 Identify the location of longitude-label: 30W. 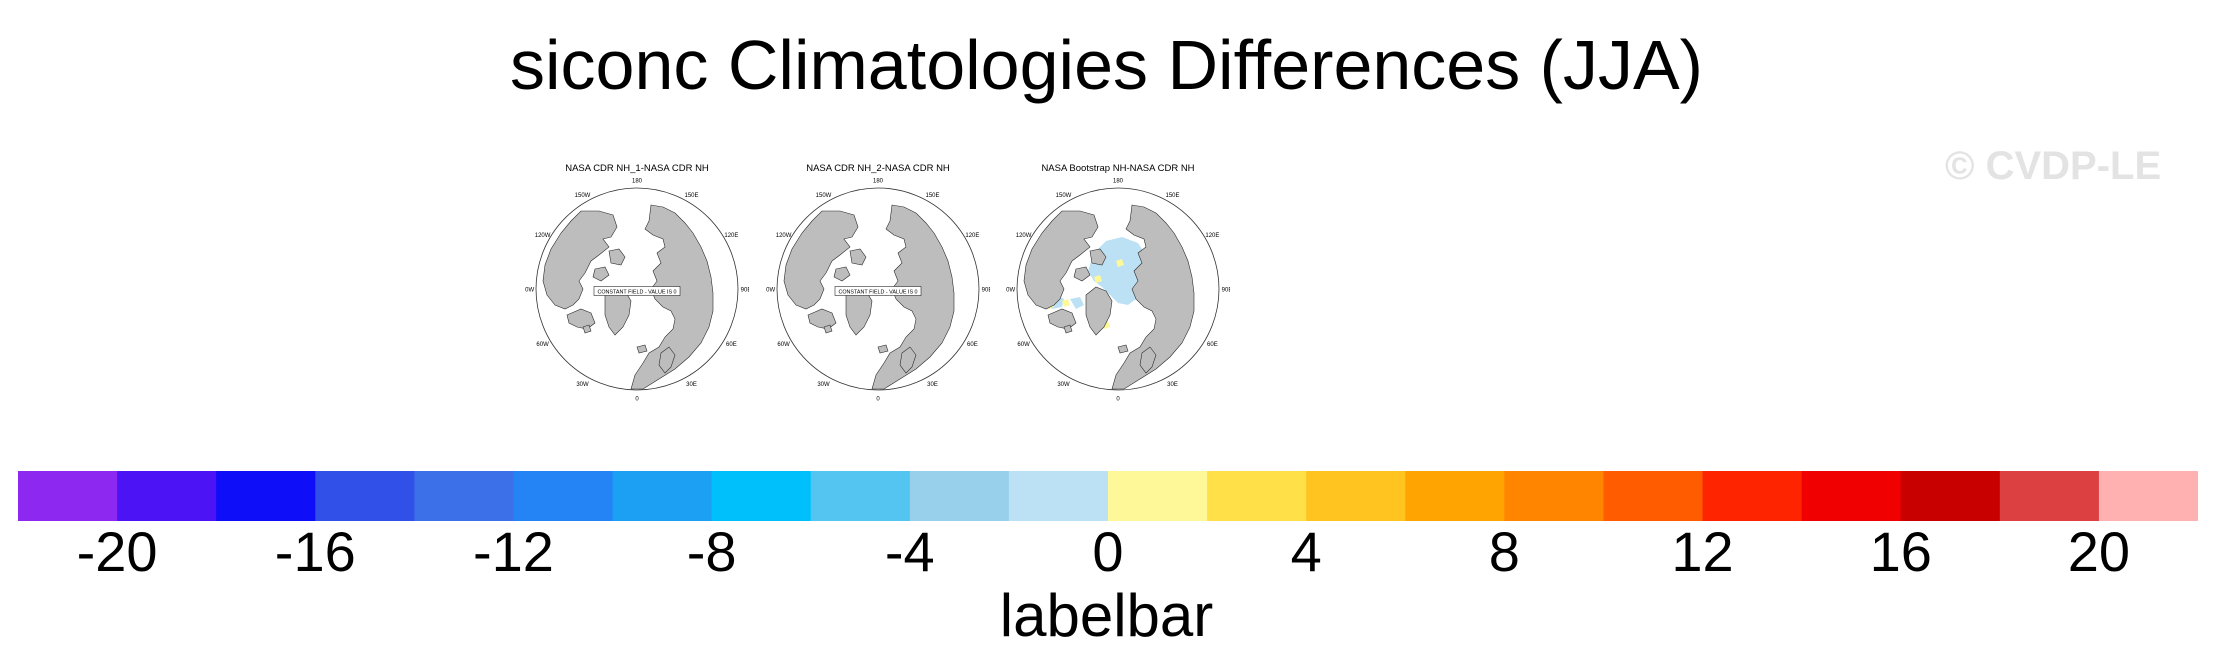
(582, 385).